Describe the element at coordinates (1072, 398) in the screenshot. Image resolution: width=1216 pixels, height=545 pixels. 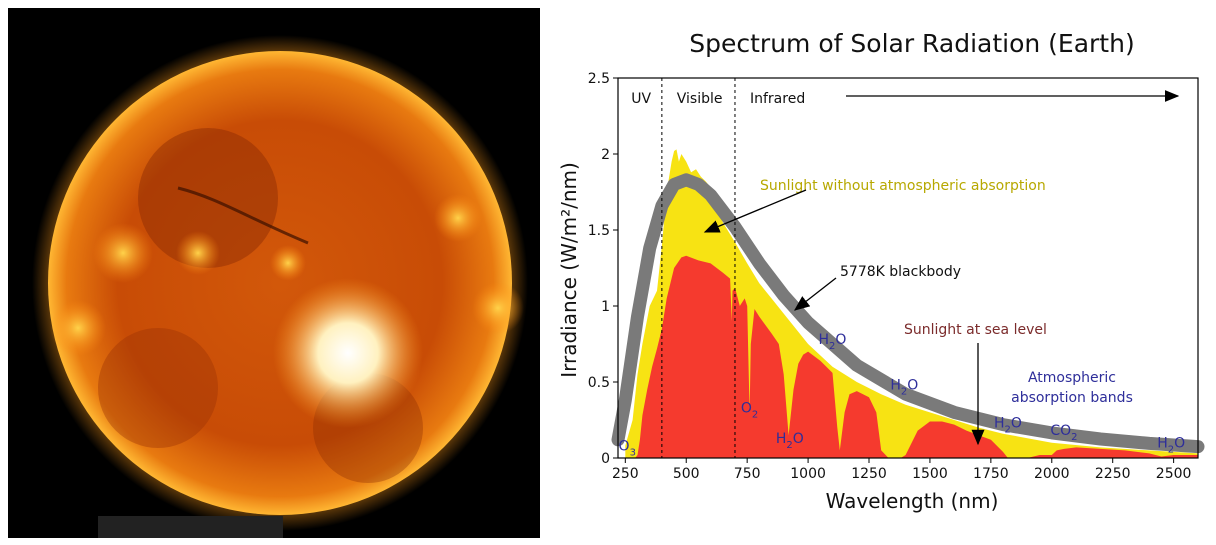
I see `annotation-absorption-bands: absorption bands` at that location.